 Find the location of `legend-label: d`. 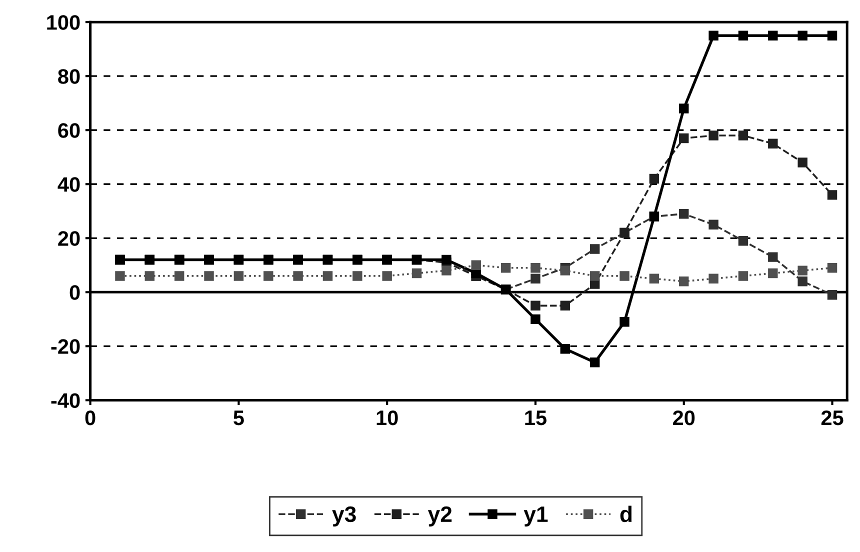

legend-label: d is located at coordinates (626, 514).